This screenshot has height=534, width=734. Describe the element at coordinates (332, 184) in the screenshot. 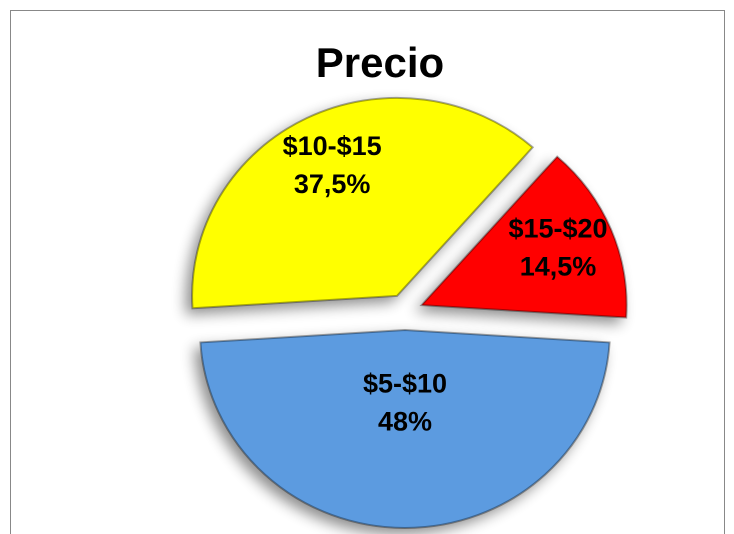

I see `slice-value-label: 37,5%` at that location.